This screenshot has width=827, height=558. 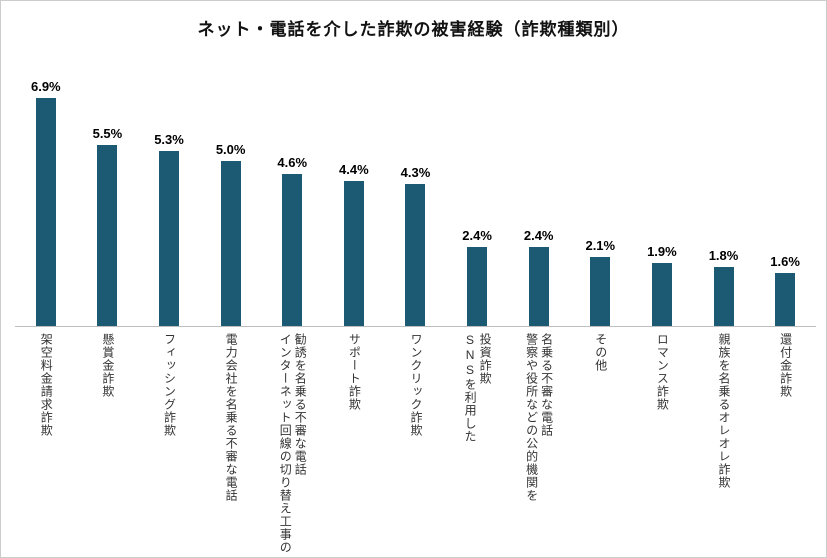 I want to click on category-label: ワンクリック詐欺, so click(x=415, y=385).